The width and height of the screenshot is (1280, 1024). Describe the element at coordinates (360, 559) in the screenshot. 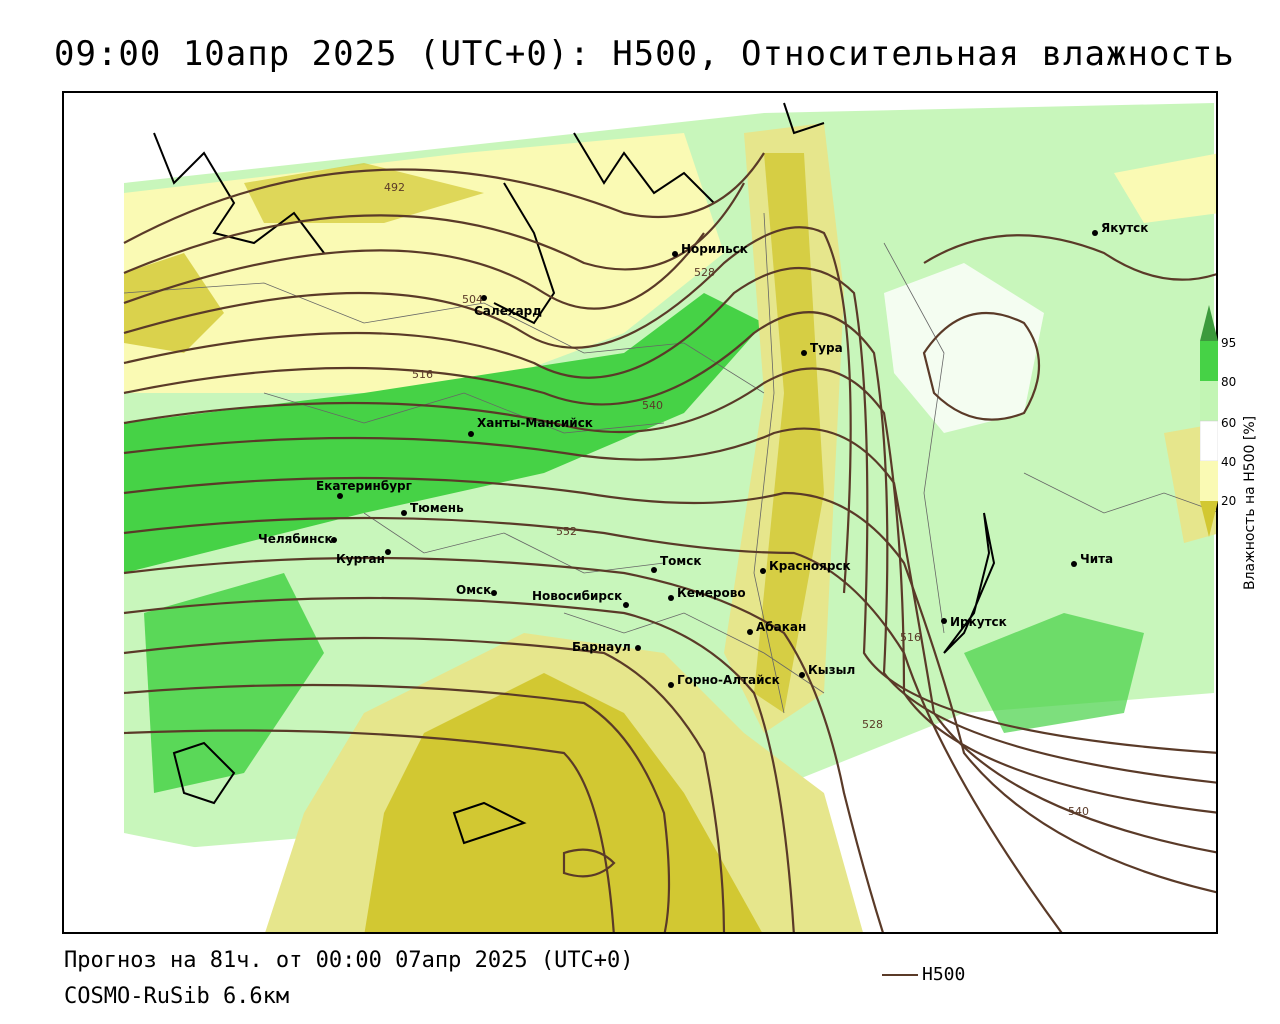

I see `svg-text: Курган` at that location.